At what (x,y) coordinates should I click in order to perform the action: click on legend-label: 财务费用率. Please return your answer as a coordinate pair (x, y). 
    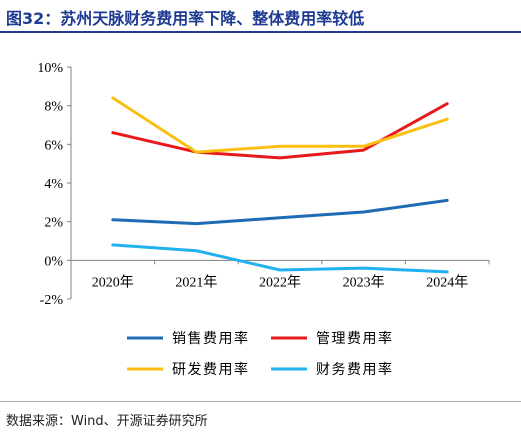
    Looking at the image, I should click on (355, 369).